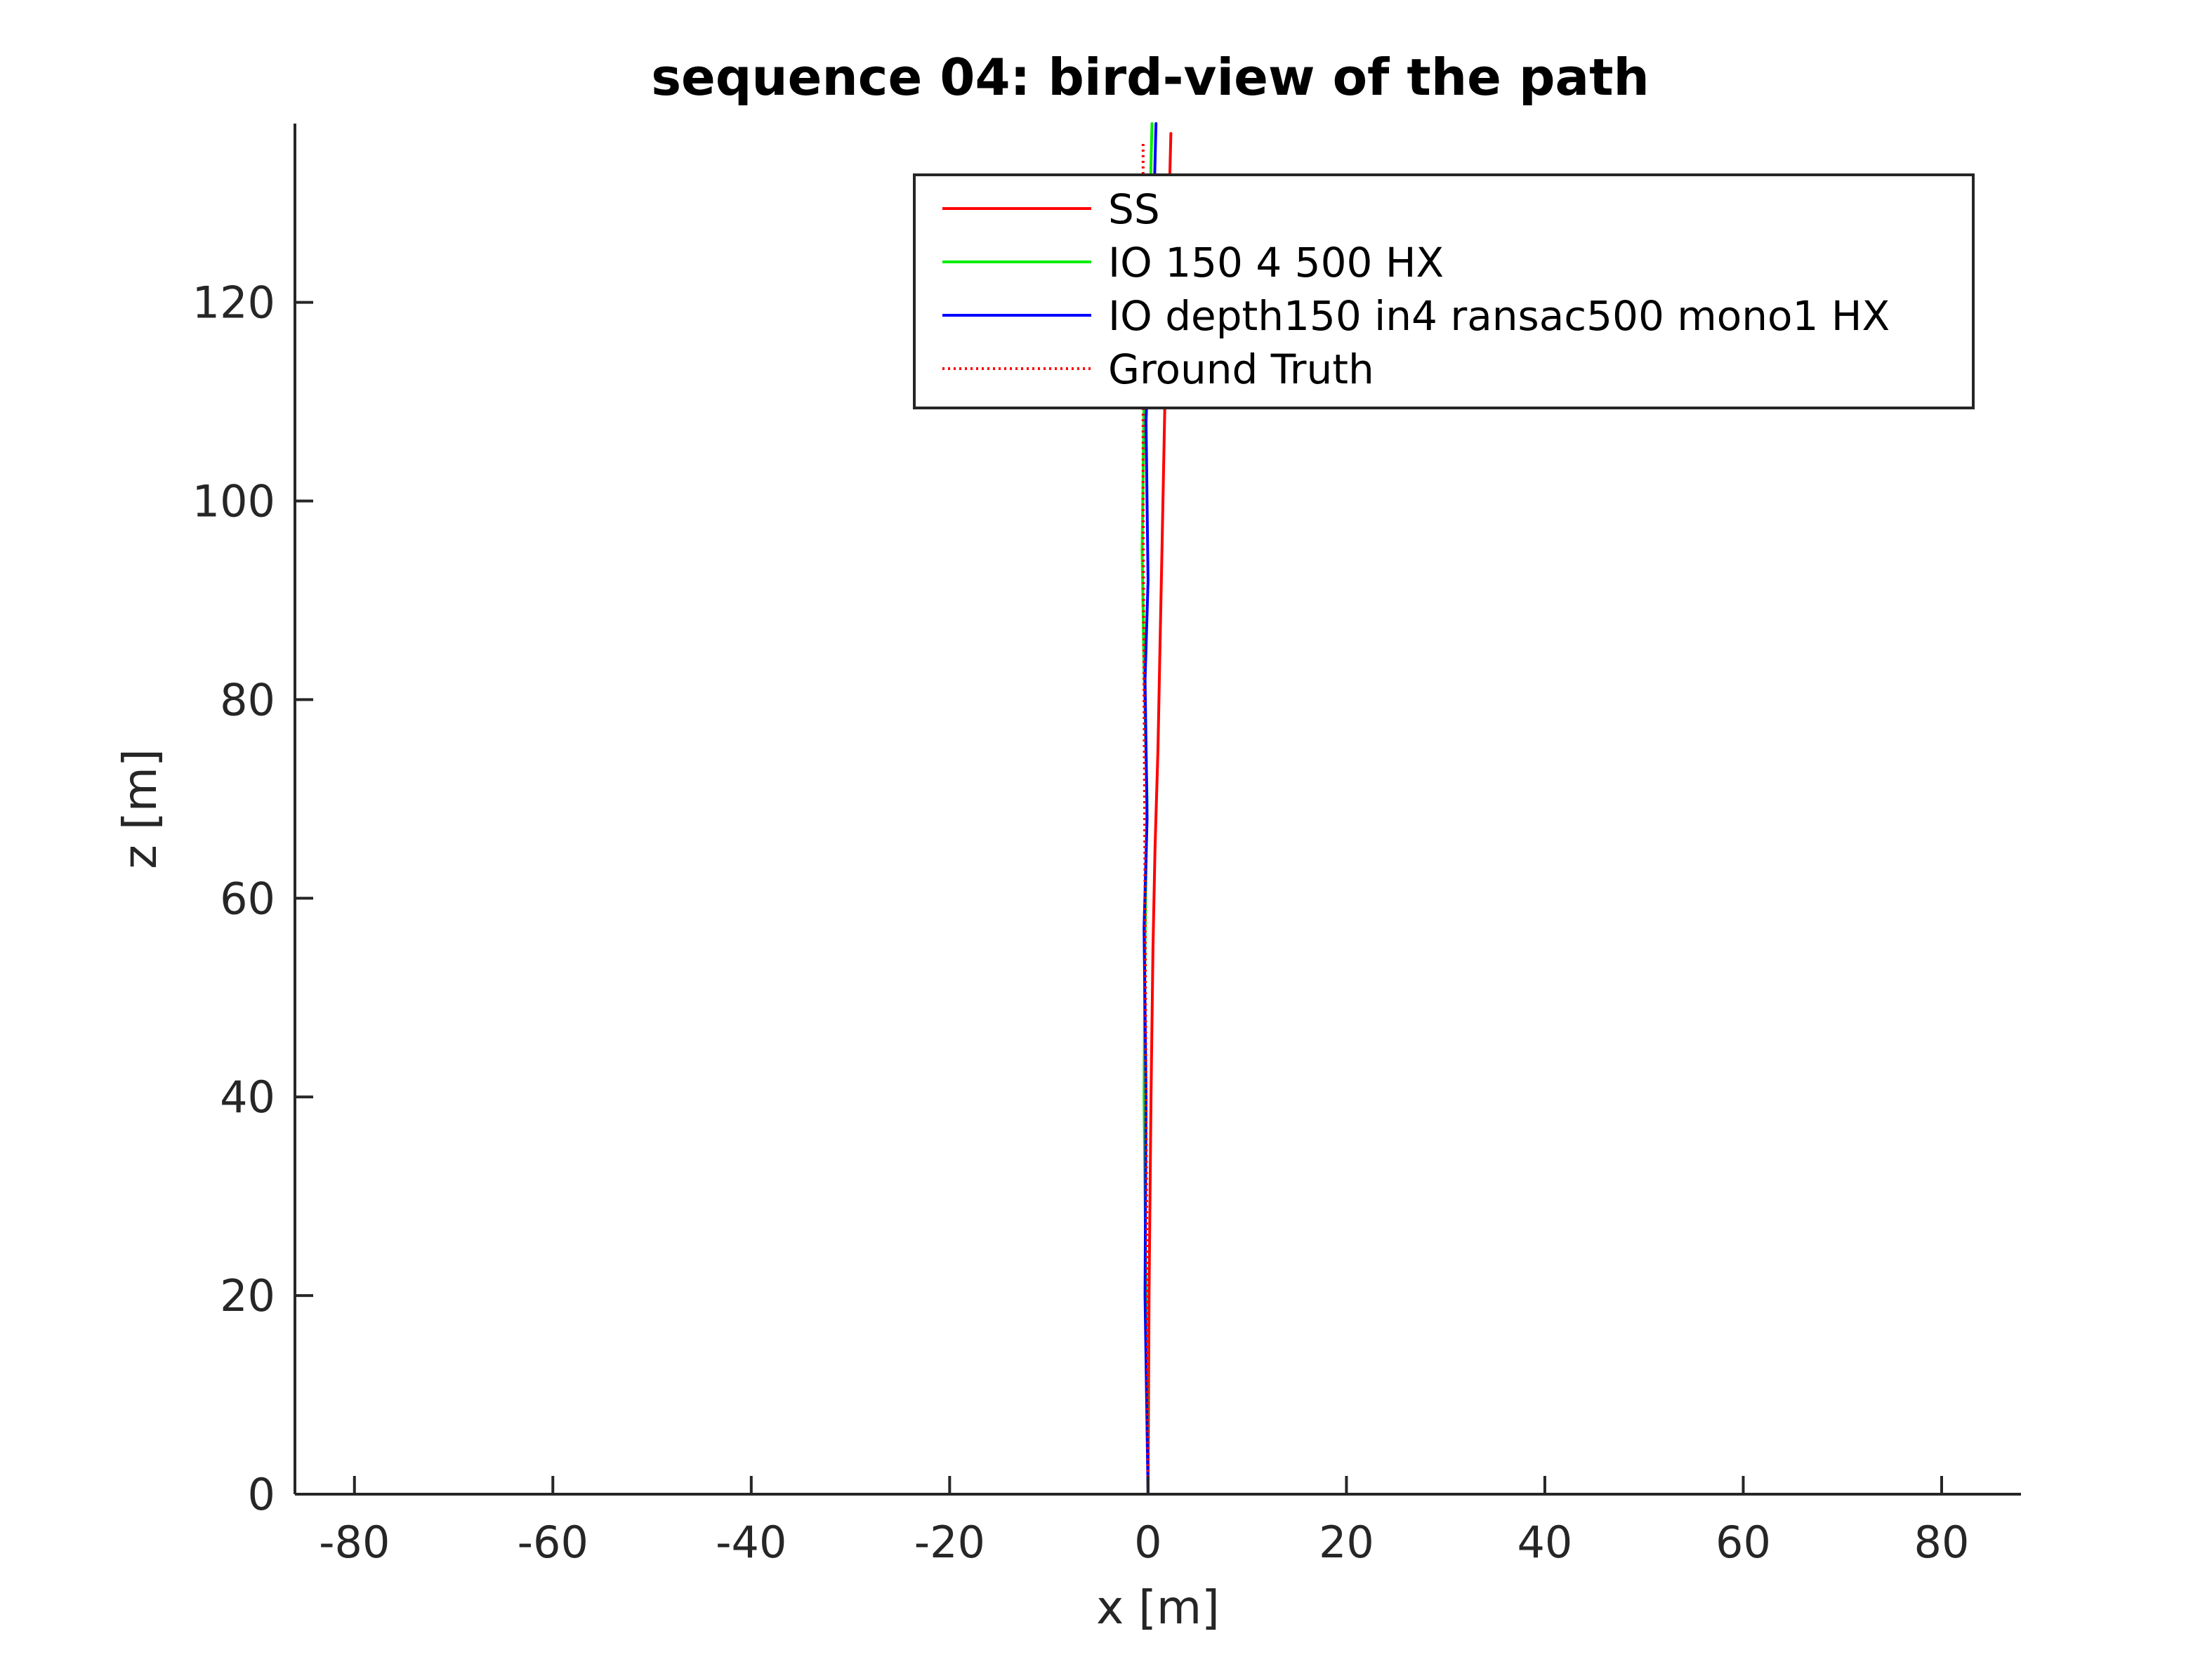  I want to click on x-tick-label: -20, so click(949, 1542).